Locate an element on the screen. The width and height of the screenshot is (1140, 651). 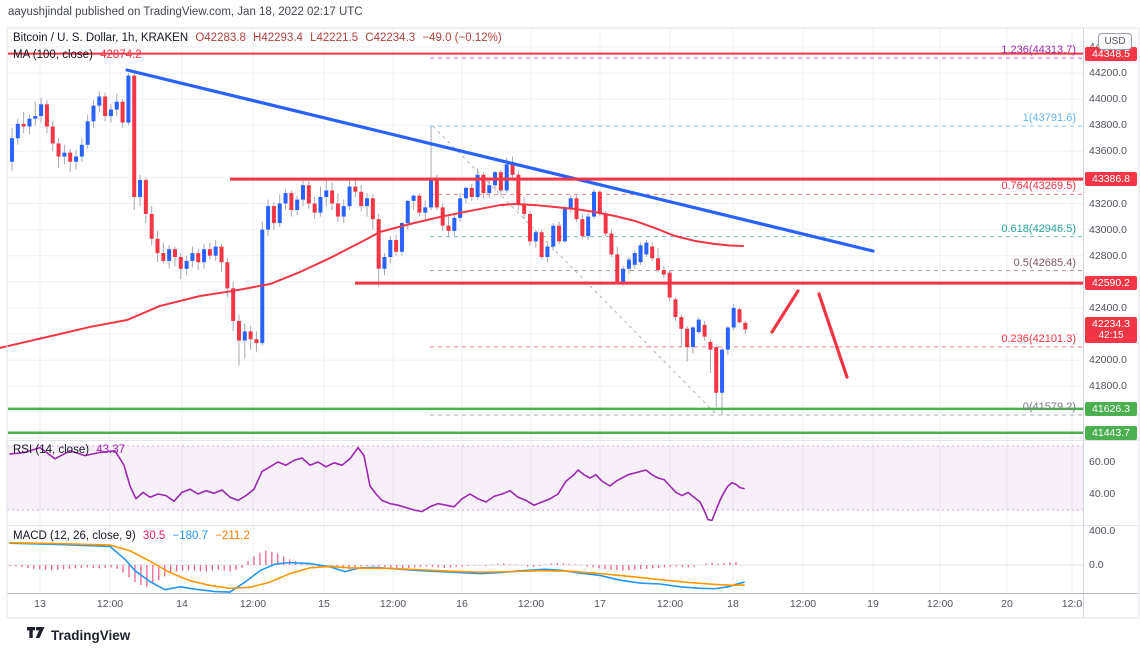
macd-axis-tick: 400.0 is located at coordinates (1102, 531).